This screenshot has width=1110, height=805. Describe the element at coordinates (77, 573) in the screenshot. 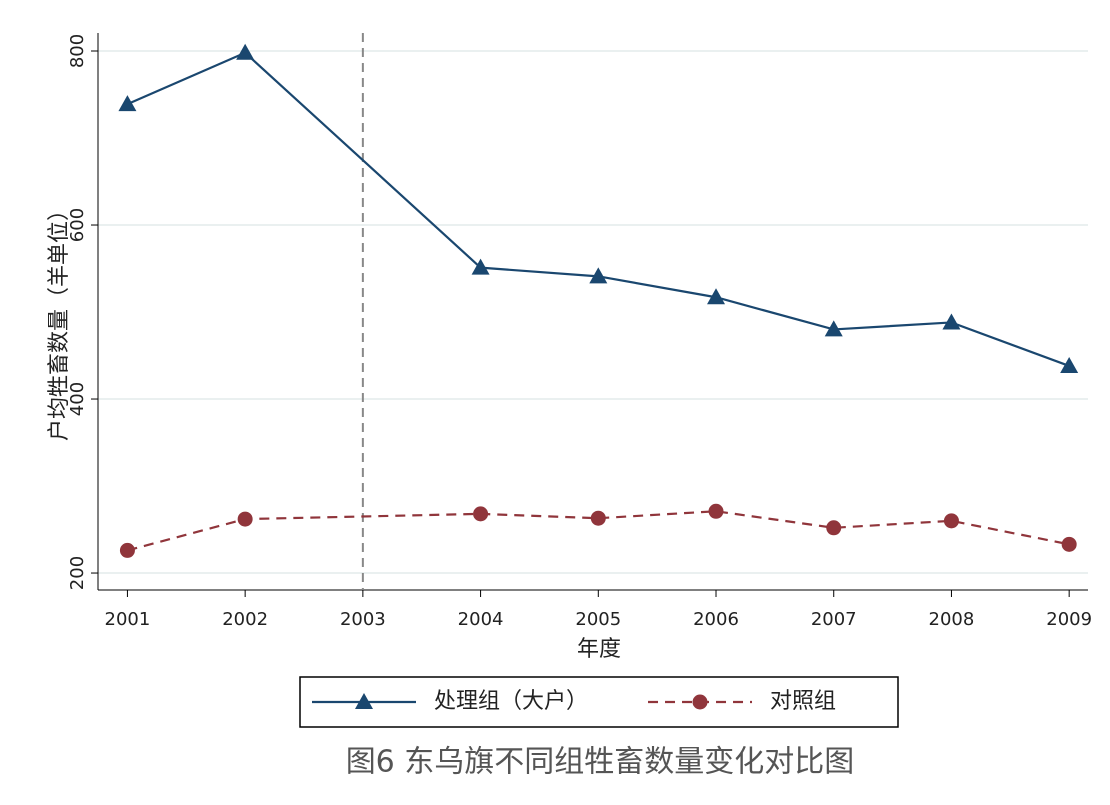

I see `y-tick-label: 200` at that location.